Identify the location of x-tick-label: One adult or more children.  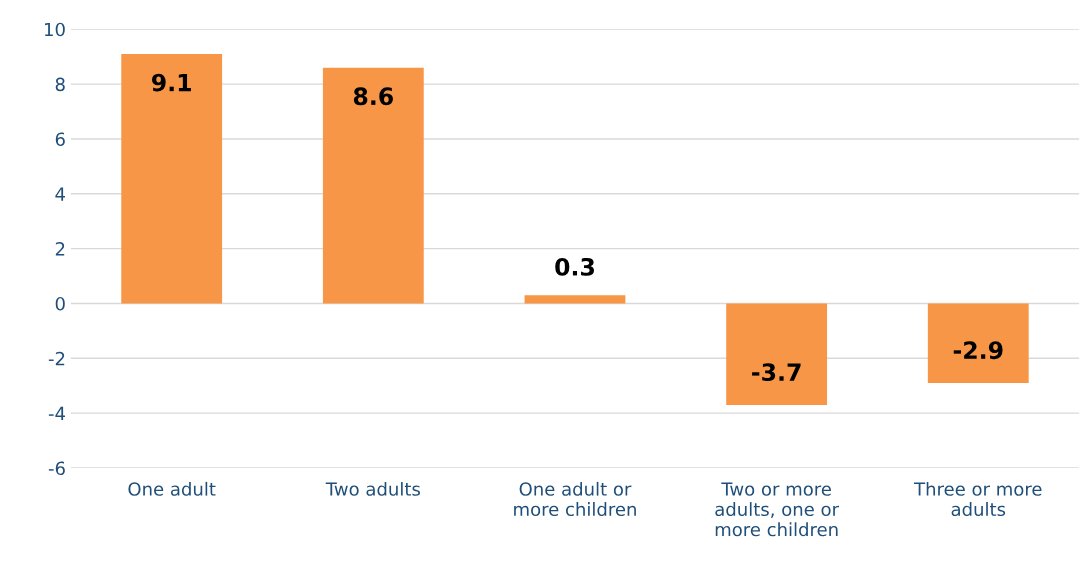
(575, 499).